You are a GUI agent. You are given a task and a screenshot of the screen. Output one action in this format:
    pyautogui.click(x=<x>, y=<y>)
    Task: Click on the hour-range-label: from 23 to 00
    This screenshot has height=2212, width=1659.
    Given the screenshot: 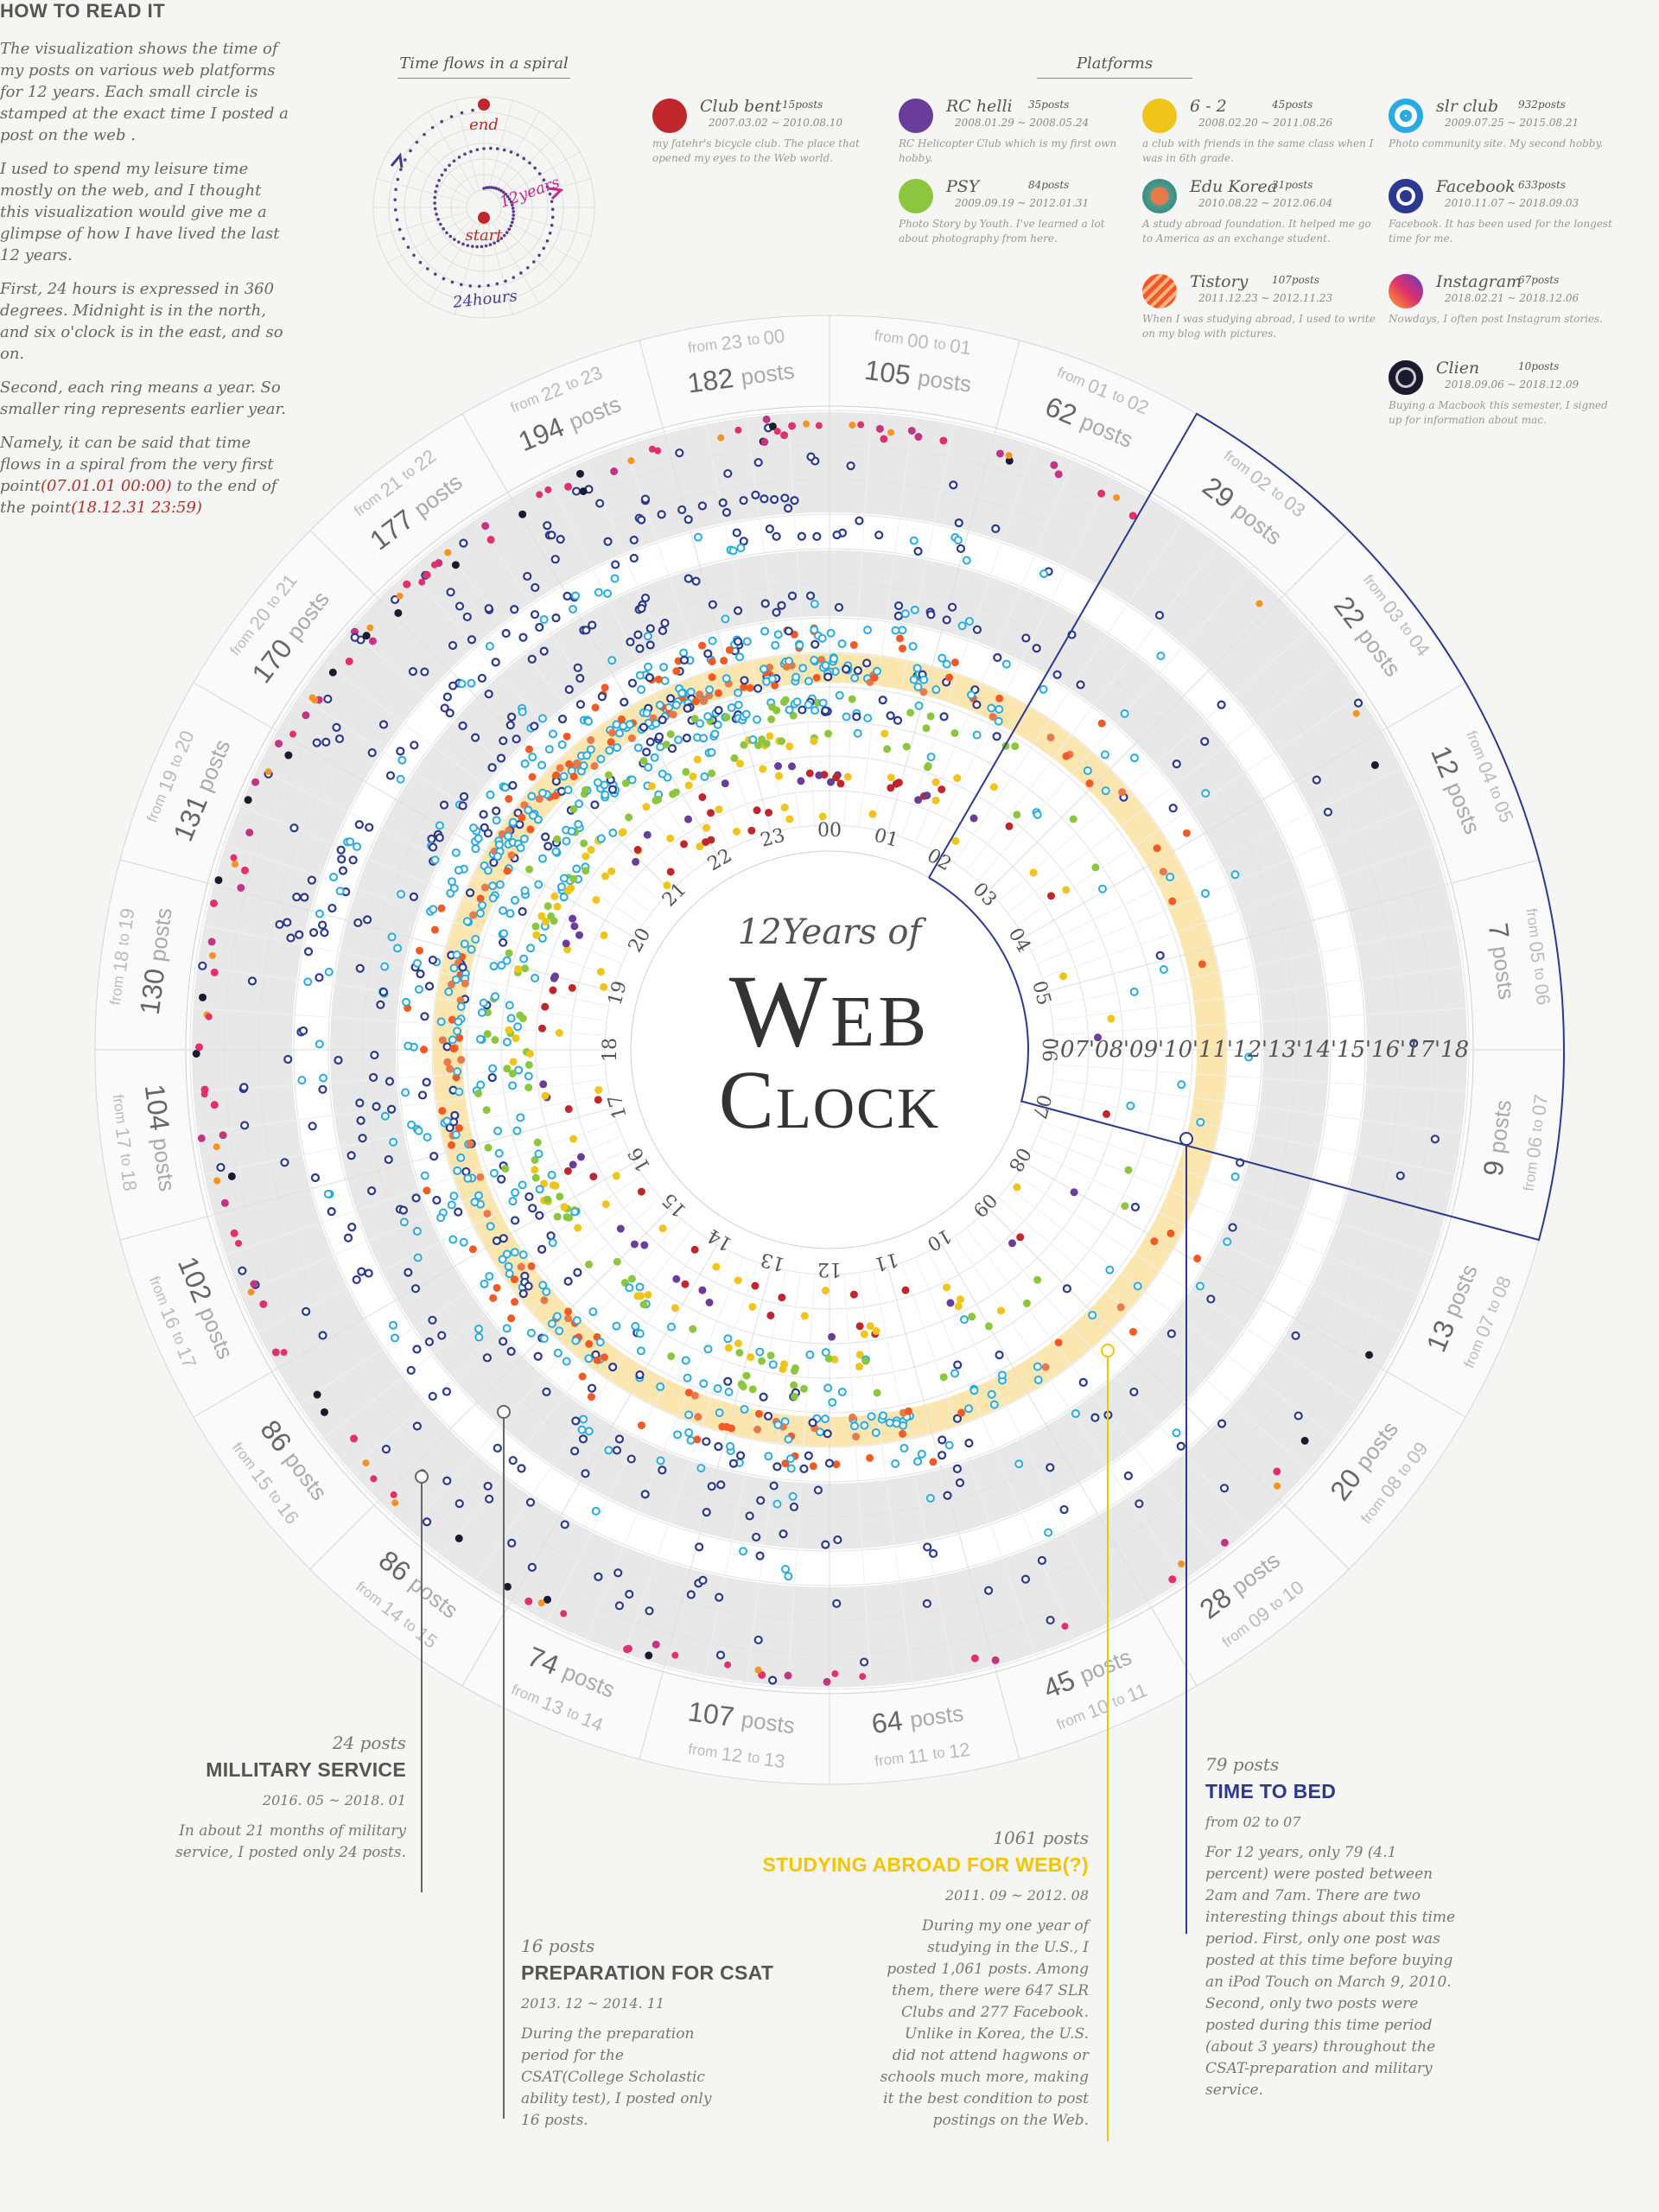 What is the action you would take?
    pyautogui.click(x=736, y=342)
    